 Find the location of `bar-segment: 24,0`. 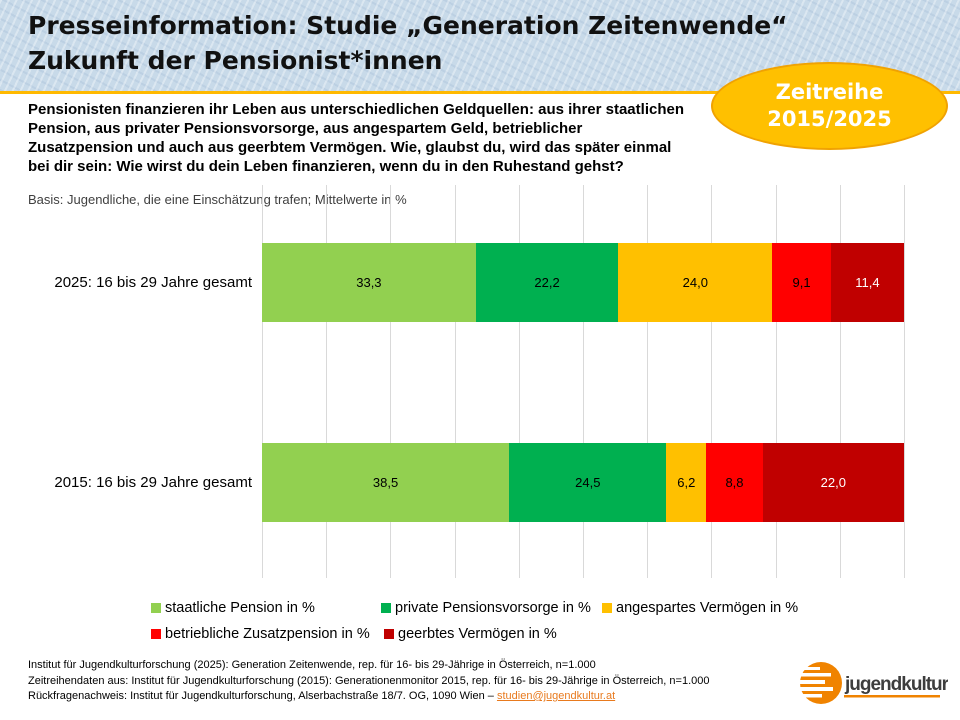

bar-segment: 24,0 is located at coordinates (695, 282).